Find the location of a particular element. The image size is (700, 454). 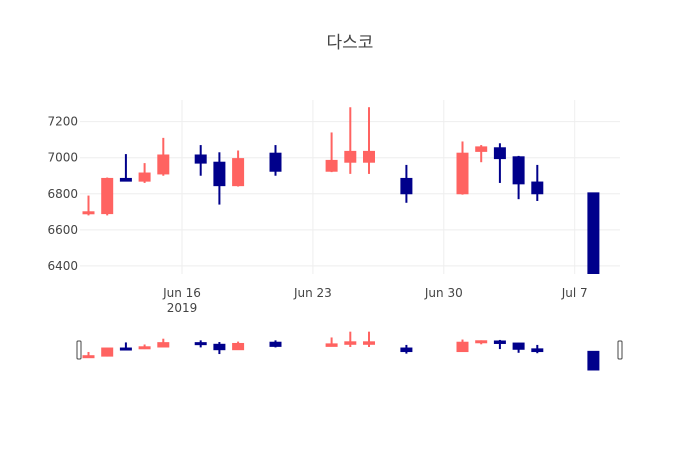

x-tick-label: Jun 30 is located at coordinates (443, 293).